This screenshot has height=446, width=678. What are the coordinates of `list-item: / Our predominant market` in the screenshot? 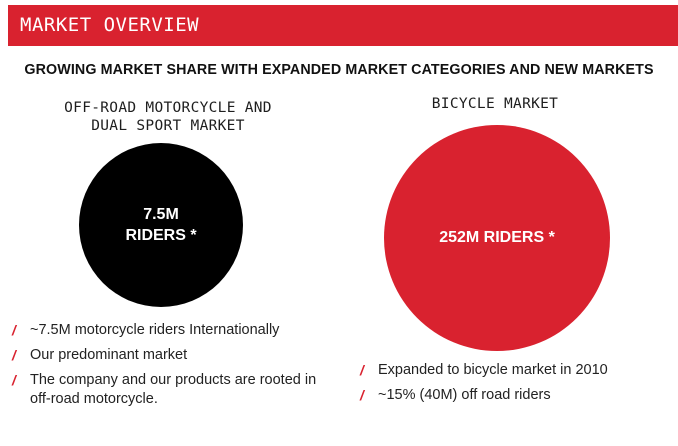 It's located at (172, 355).